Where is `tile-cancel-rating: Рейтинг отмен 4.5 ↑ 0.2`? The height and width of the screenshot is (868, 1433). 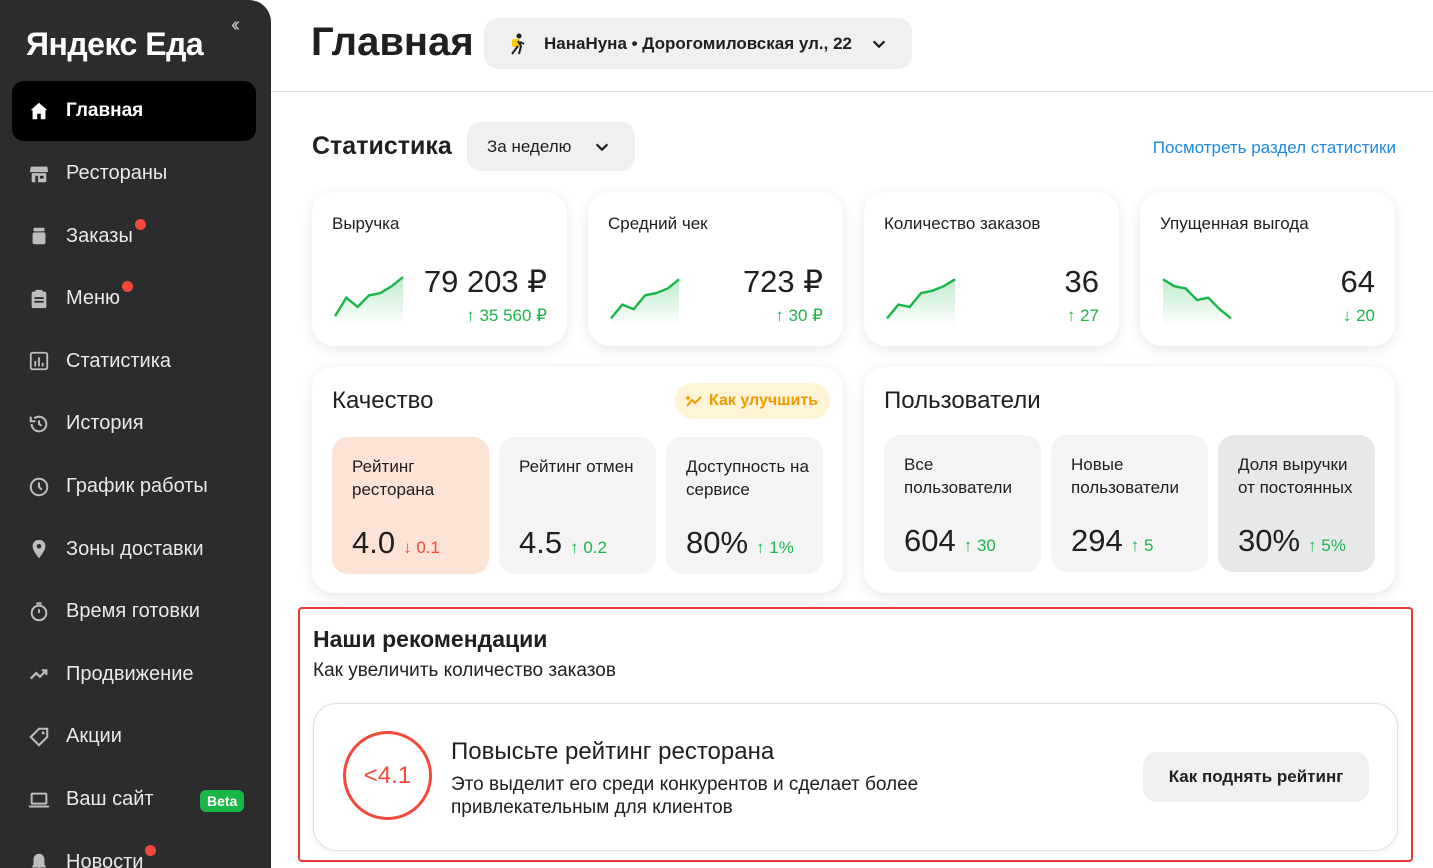
tile-cancel-rating: Рейтинг отмен 4.5 ↑ 0.2 is located at coordinates (577, 505).